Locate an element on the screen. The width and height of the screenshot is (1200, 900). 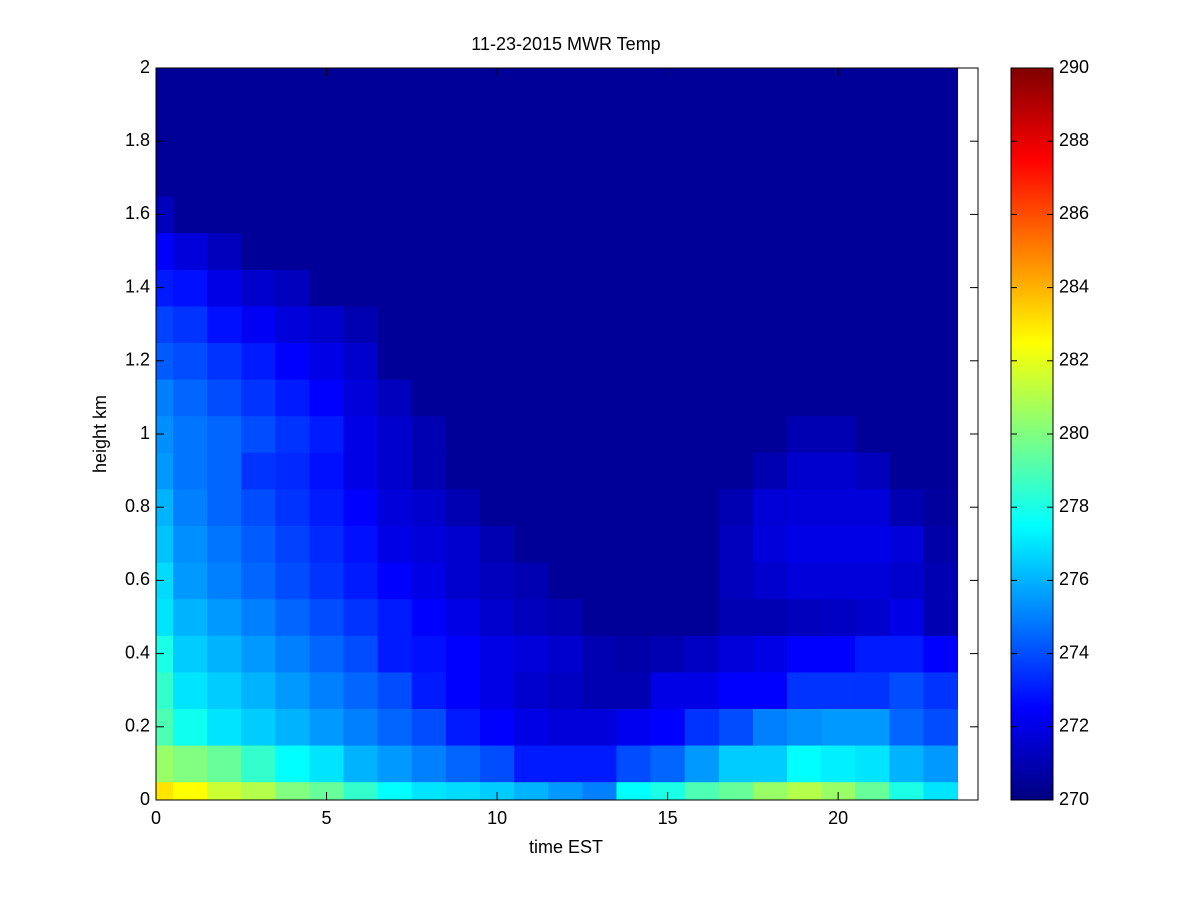
colorbar-tick-label: 286 is located at coordinates (1074, 213).